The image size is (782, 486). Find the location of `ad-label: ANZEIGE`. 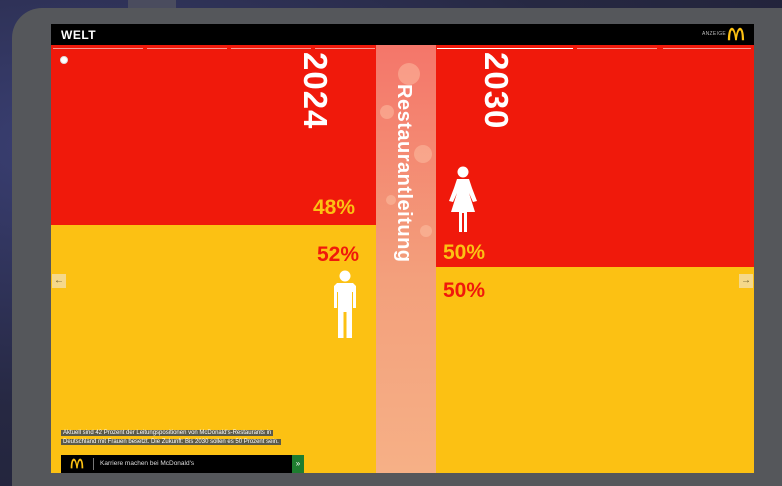

ad-label: ANZEIGE is located at coordinates (714, 34).